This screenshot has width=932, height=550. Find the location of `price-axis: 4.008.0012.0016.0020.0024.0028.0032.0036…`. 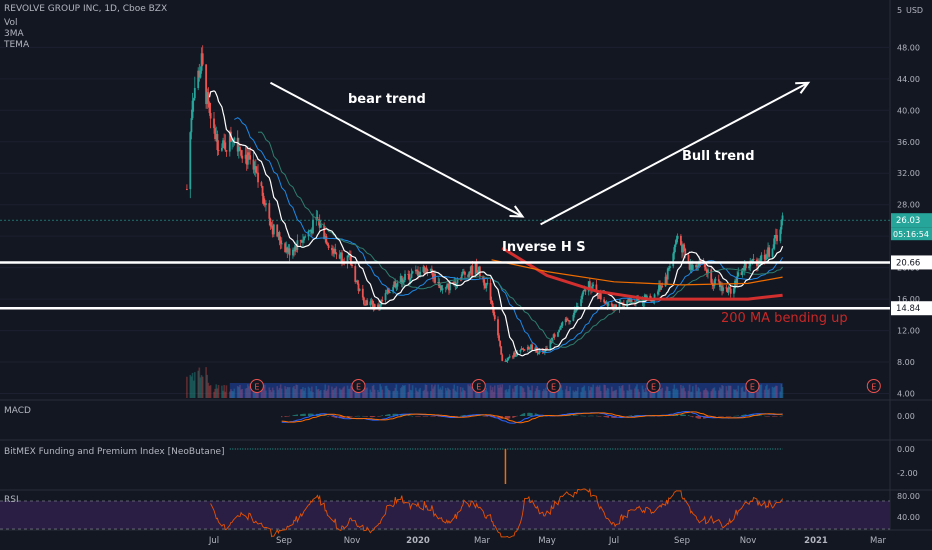

price-axis: 4.008.0012.0016.0020.0024.0028.0032.0036… is located at coordinates (911, 264).